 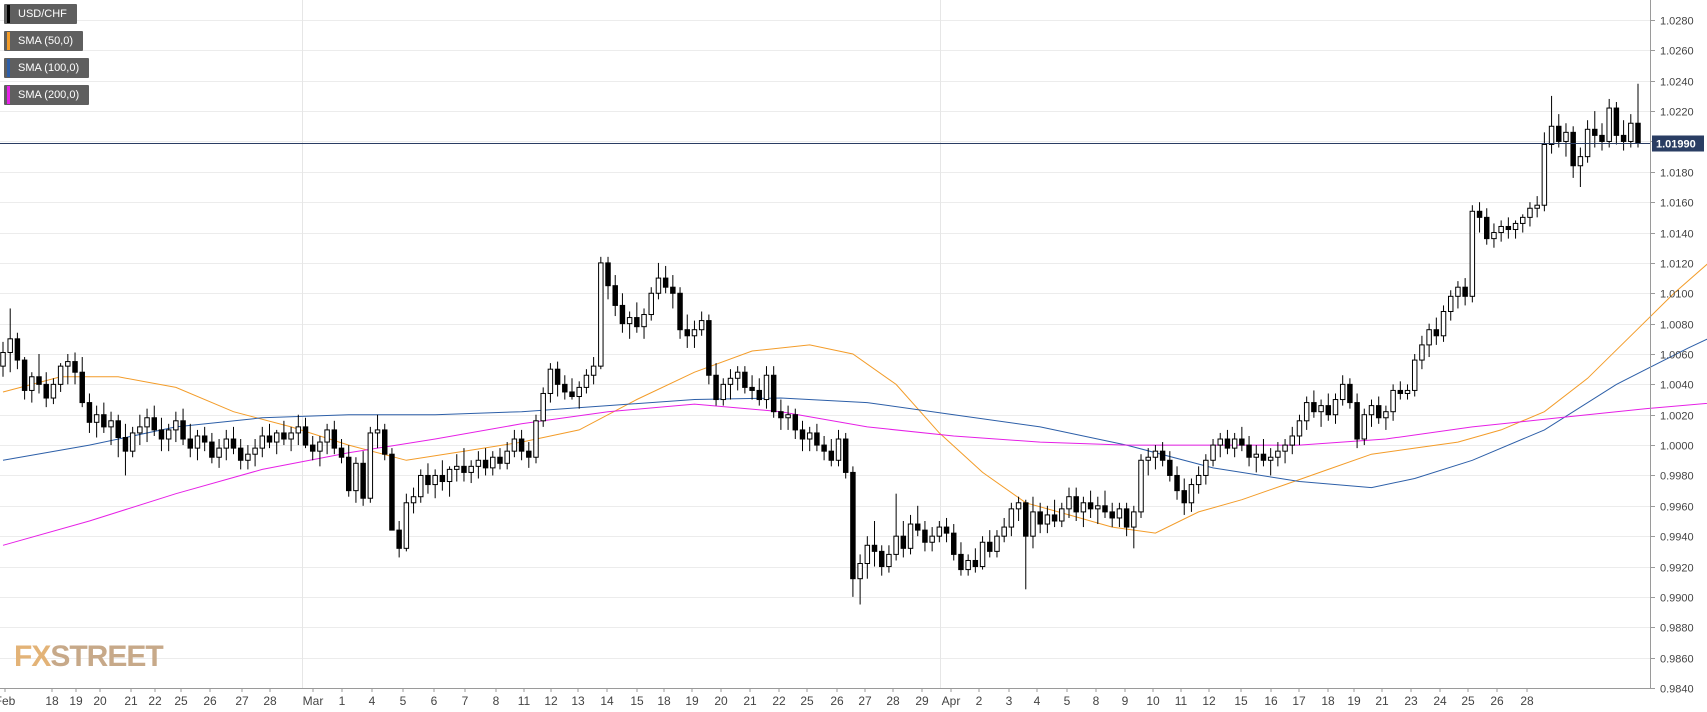 I want to click on legend-label: SMA (100,0), so click(x=49, y=68).